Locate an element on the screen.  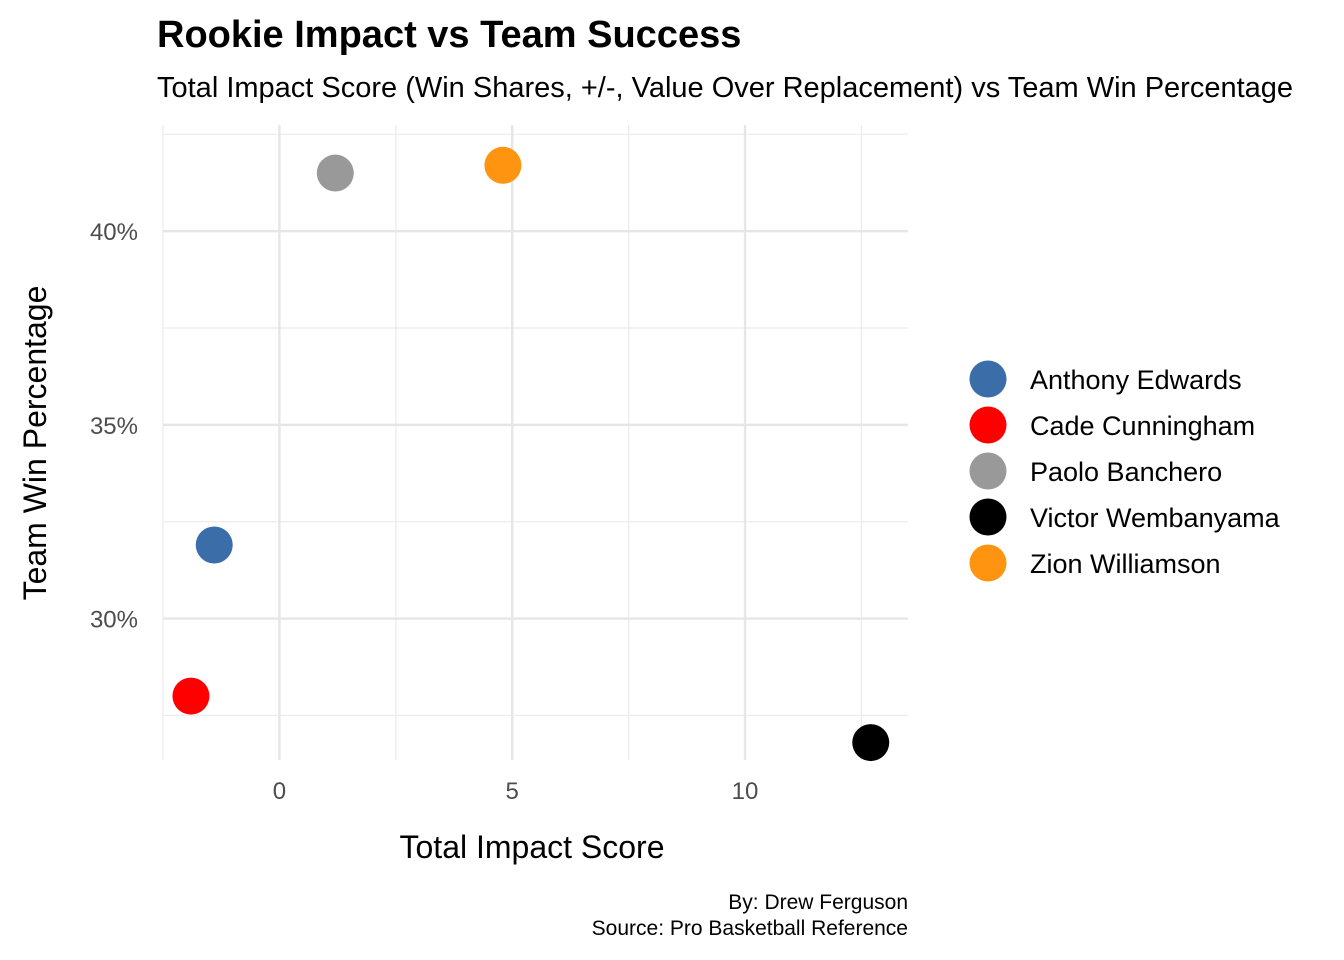
x-axis-ticks: 0 5 10 is located at coordinates (516, 791).